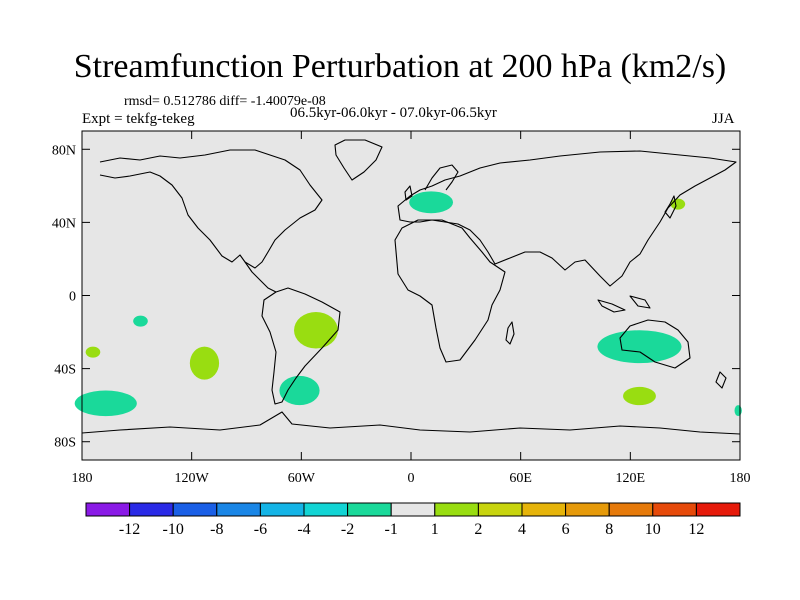 This screenshot has width=800, height=600. I want to click on lat-tick-label: 80S, so click(65, 443).